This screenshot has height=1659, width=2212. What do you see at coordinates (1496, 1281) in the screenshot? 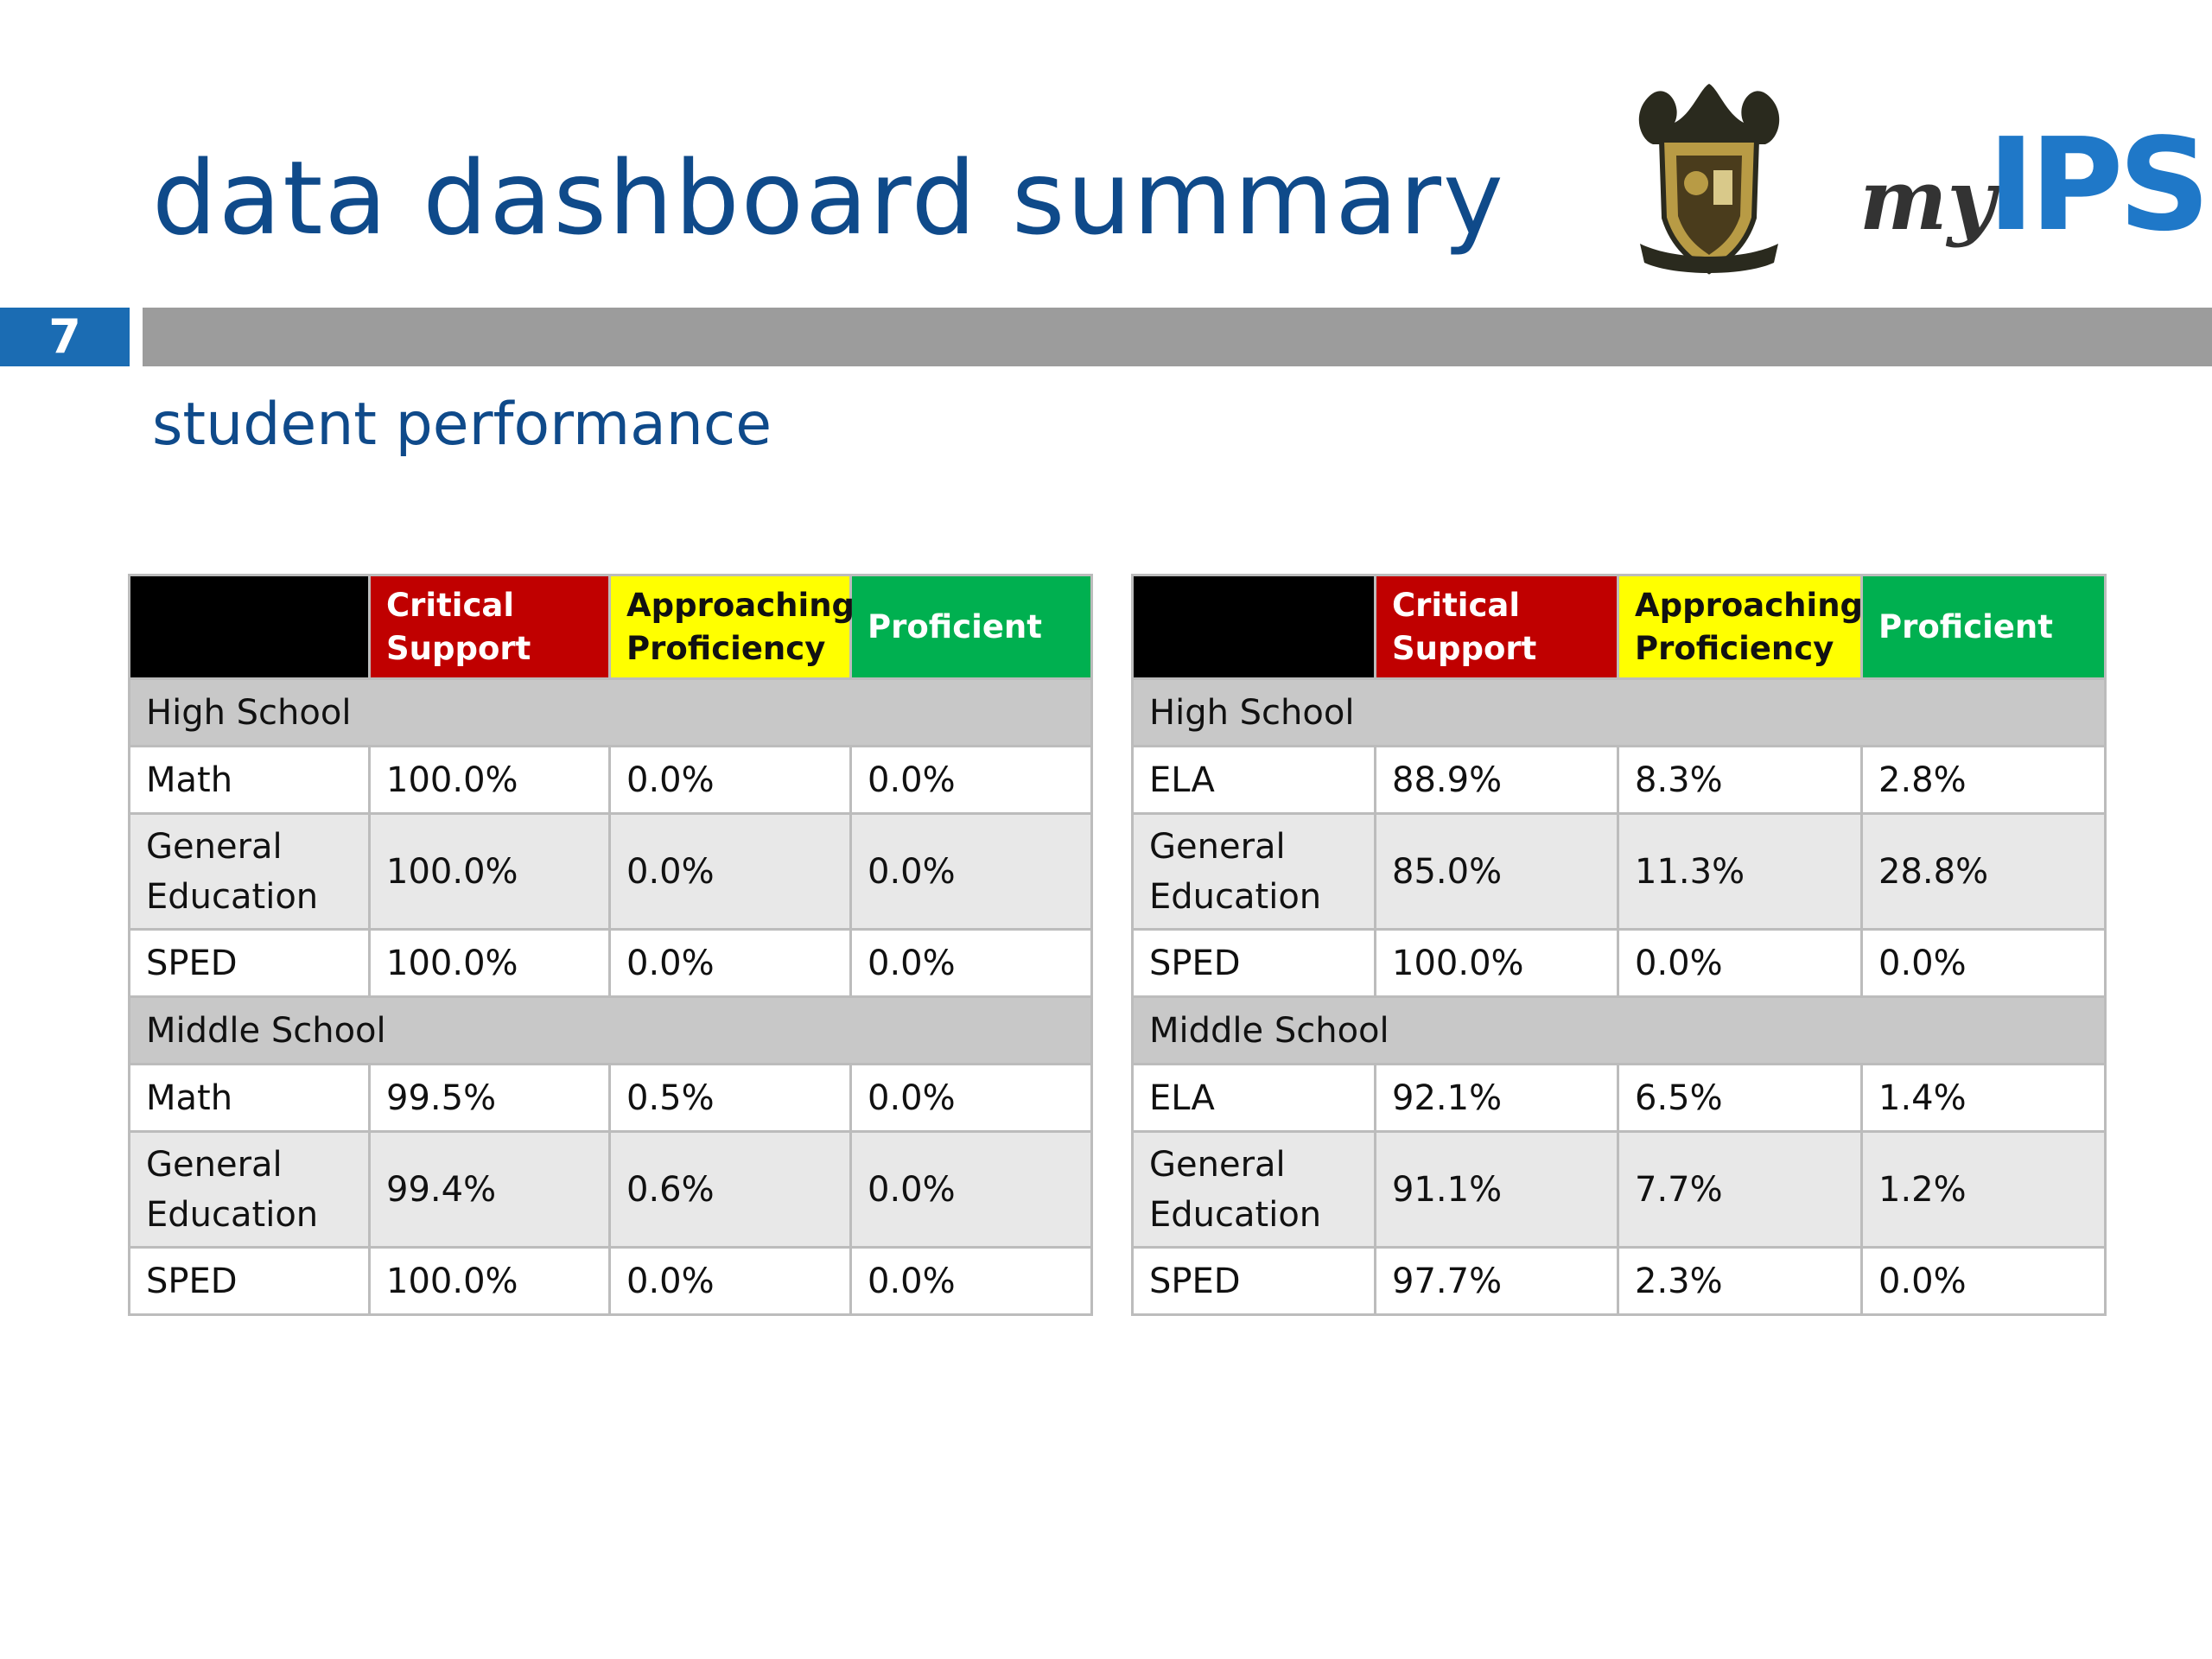
I see `critical-support-value: 97.7%` at bounding box center [1496, 1281].